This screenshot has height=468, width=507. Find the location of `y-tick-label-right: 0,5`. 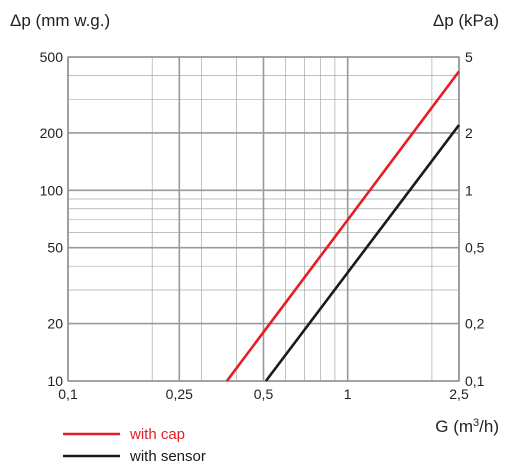

y-tick-label-right: 0,5 is located at coordinates (475, 248).